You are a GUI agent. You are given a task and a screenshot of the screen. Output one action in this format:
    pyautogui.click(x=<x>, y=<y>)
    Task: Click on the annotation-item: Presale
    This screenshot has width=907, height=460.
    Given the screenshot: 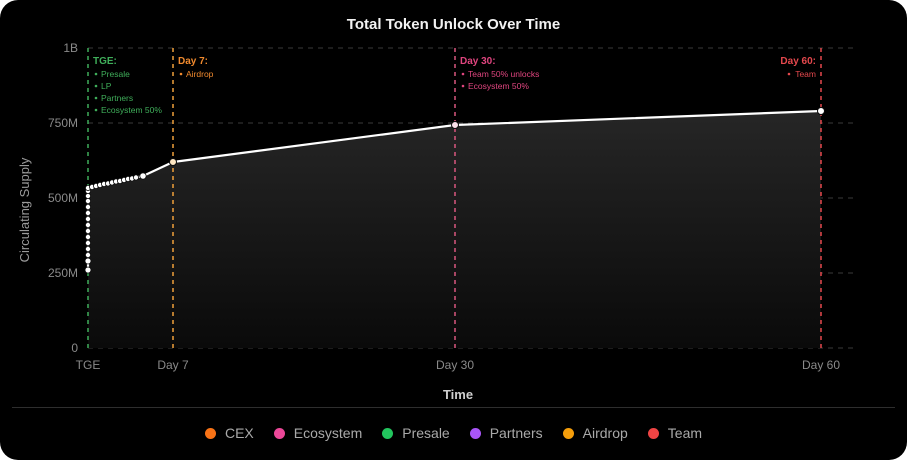 What is the action you would take?
    pyautogui.click(x=115, y=74)
    